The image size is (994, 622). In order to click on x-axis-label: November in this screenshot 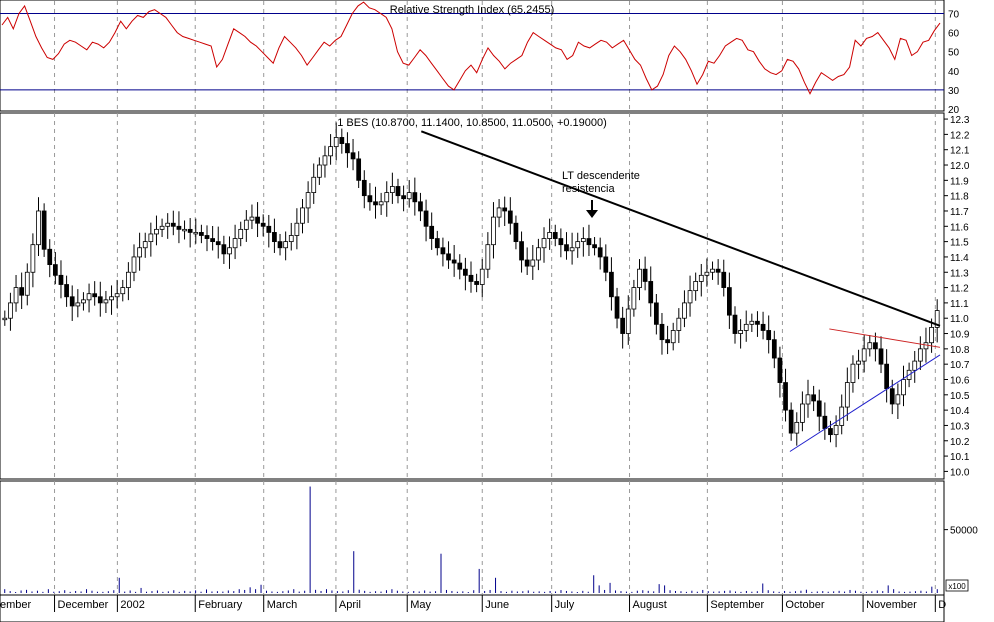, I will do `click(891, 605)`.